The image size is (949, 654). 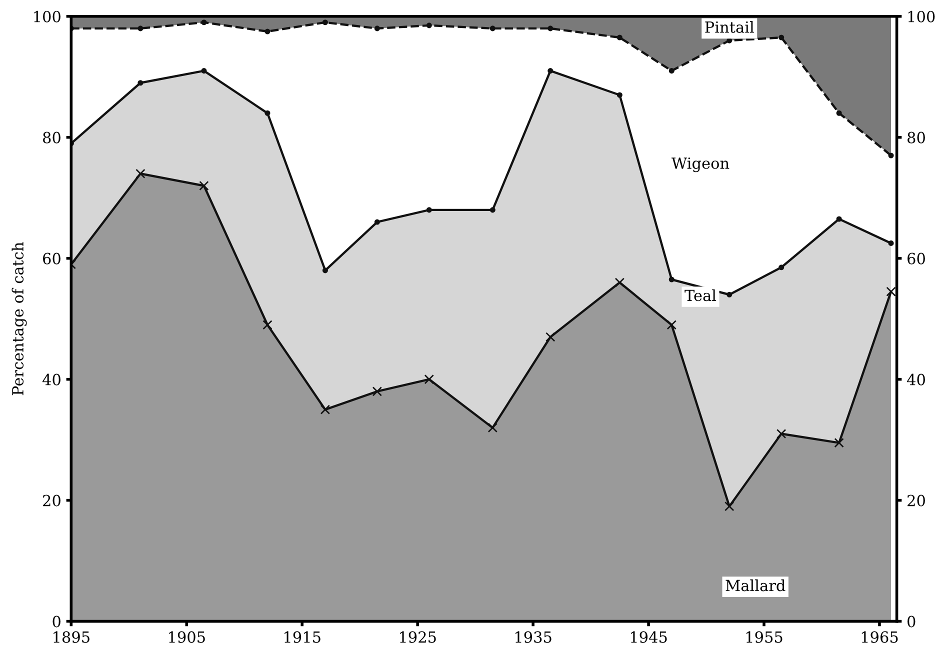 I want to click on x-tick-label: 1915, so click(x=302, y=637).